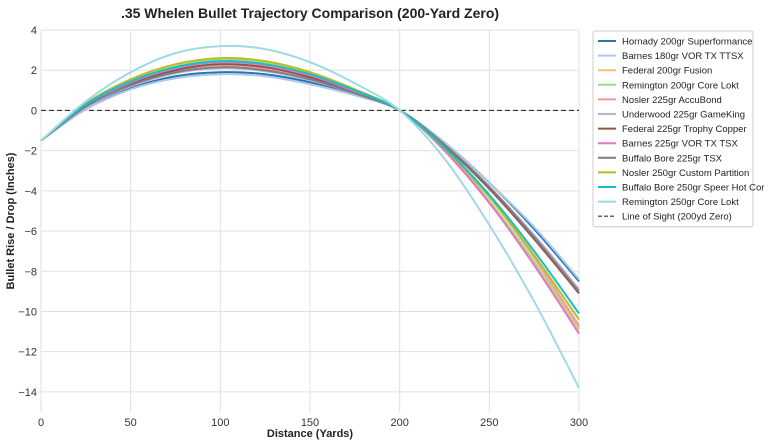  I want to click on x-tick-label: 200, so click(399, 423).